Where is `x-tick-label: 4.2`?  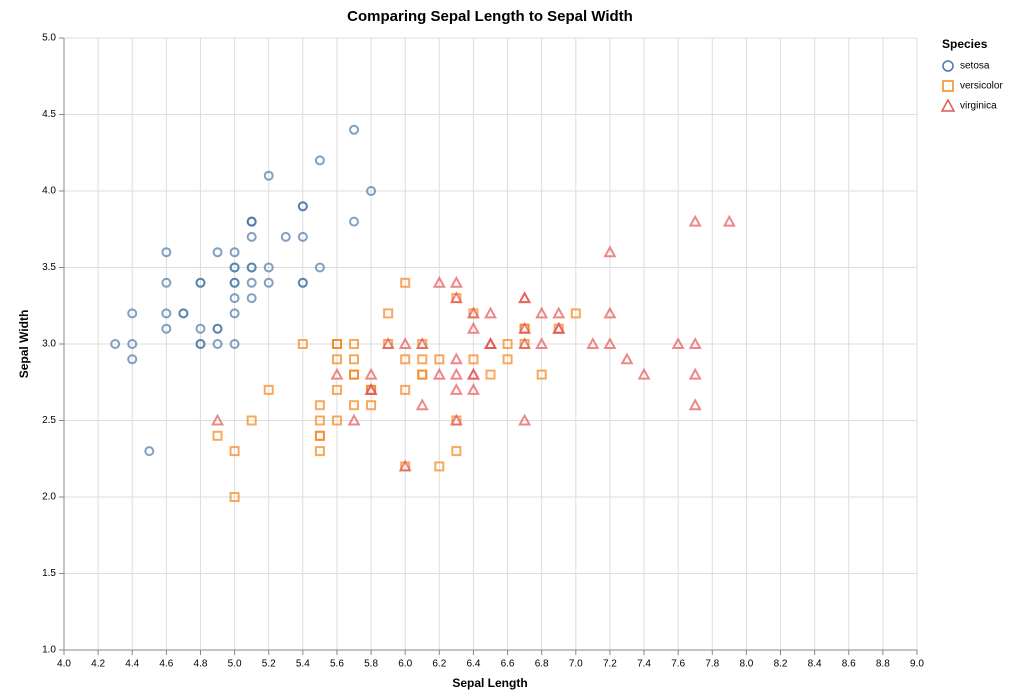
x-tick-label: 4.2 is located at coordinates (98, 664).